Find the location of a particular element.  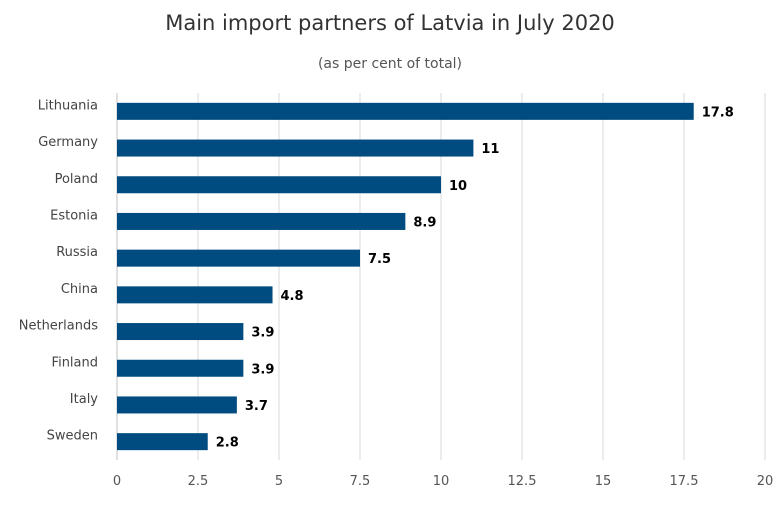

category-label: Estonia is located at coordinates (74, 215).